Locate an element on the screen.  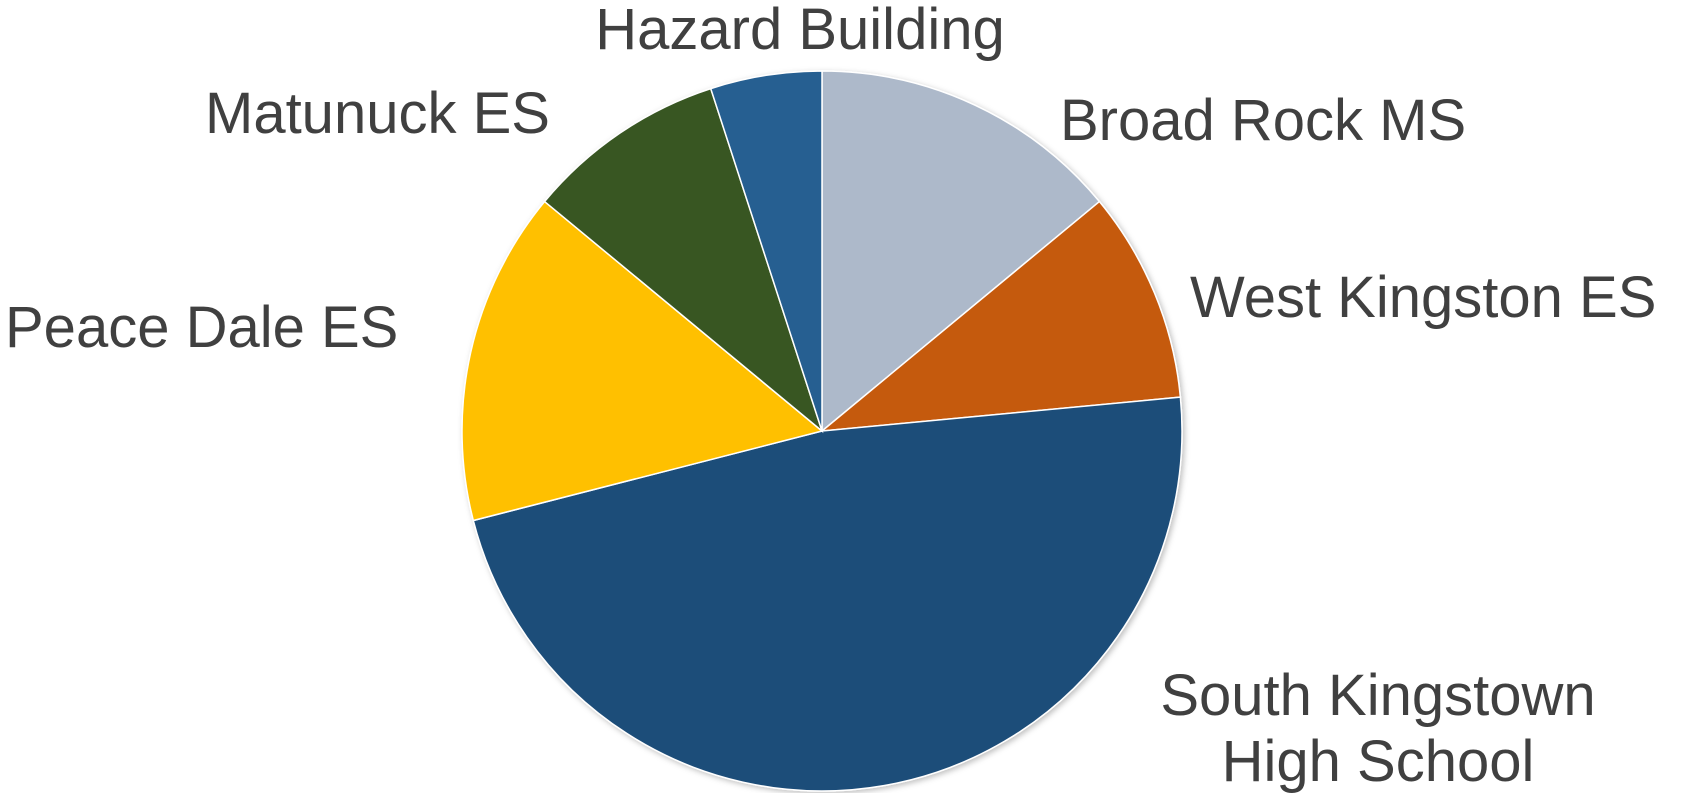
slice-label-peace-dale-es: Peace Dale ES is located at coordinates (201, 327).